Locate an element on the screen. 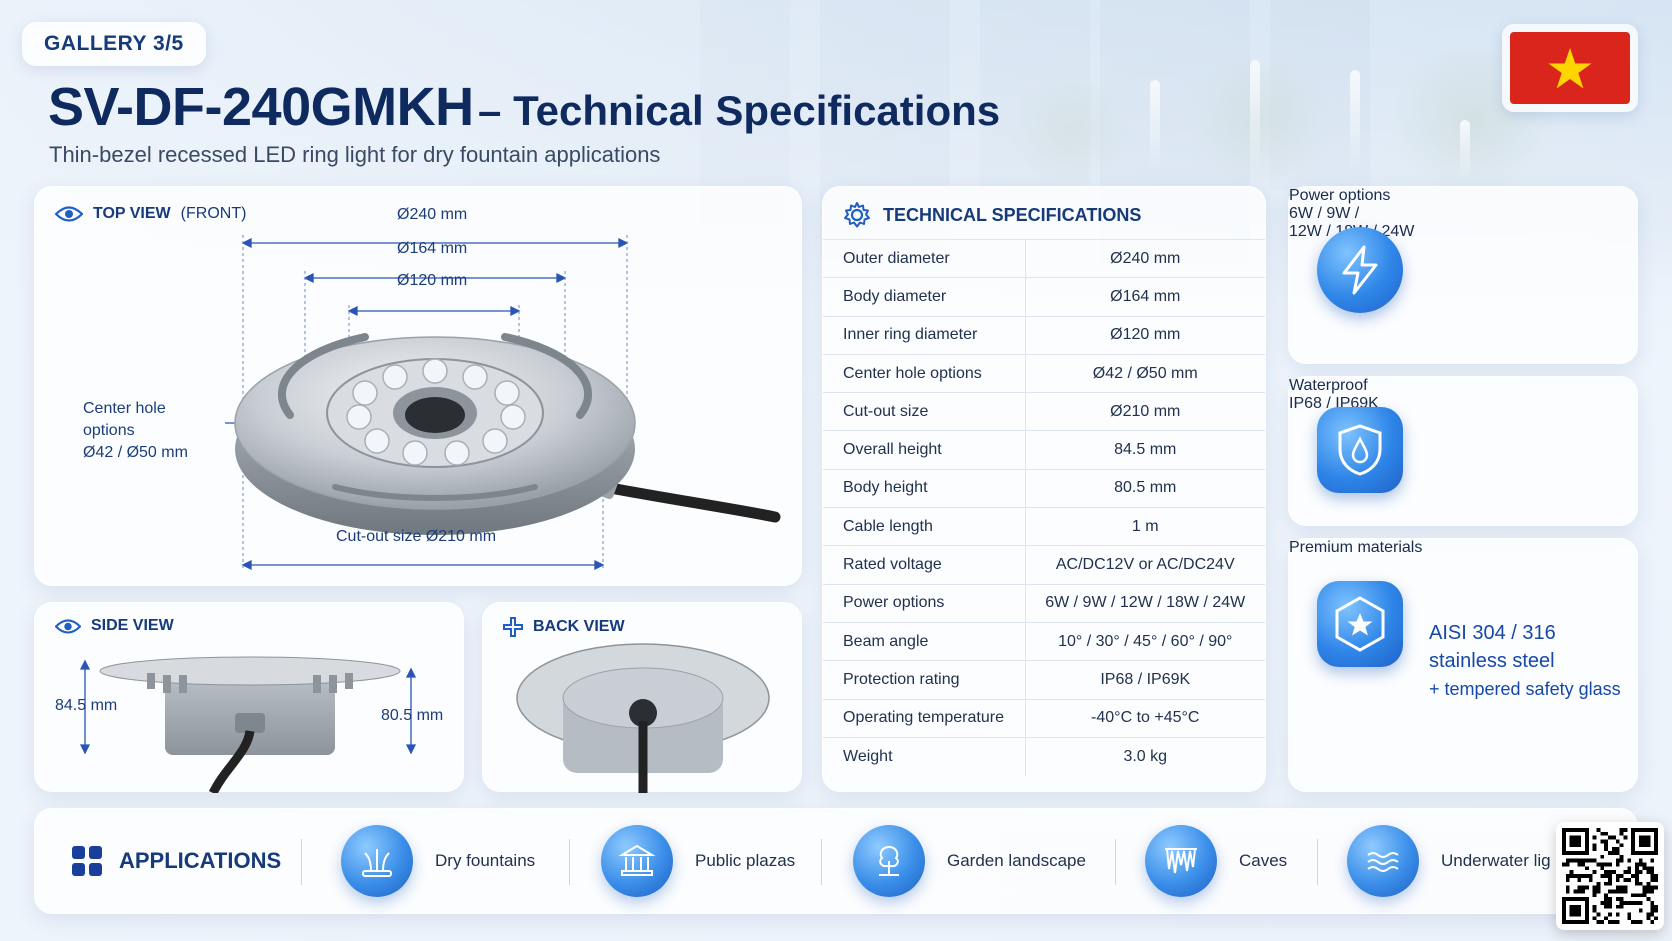  spec-row: Overall height 84.5 mm is located at coordinates (1044, 450).